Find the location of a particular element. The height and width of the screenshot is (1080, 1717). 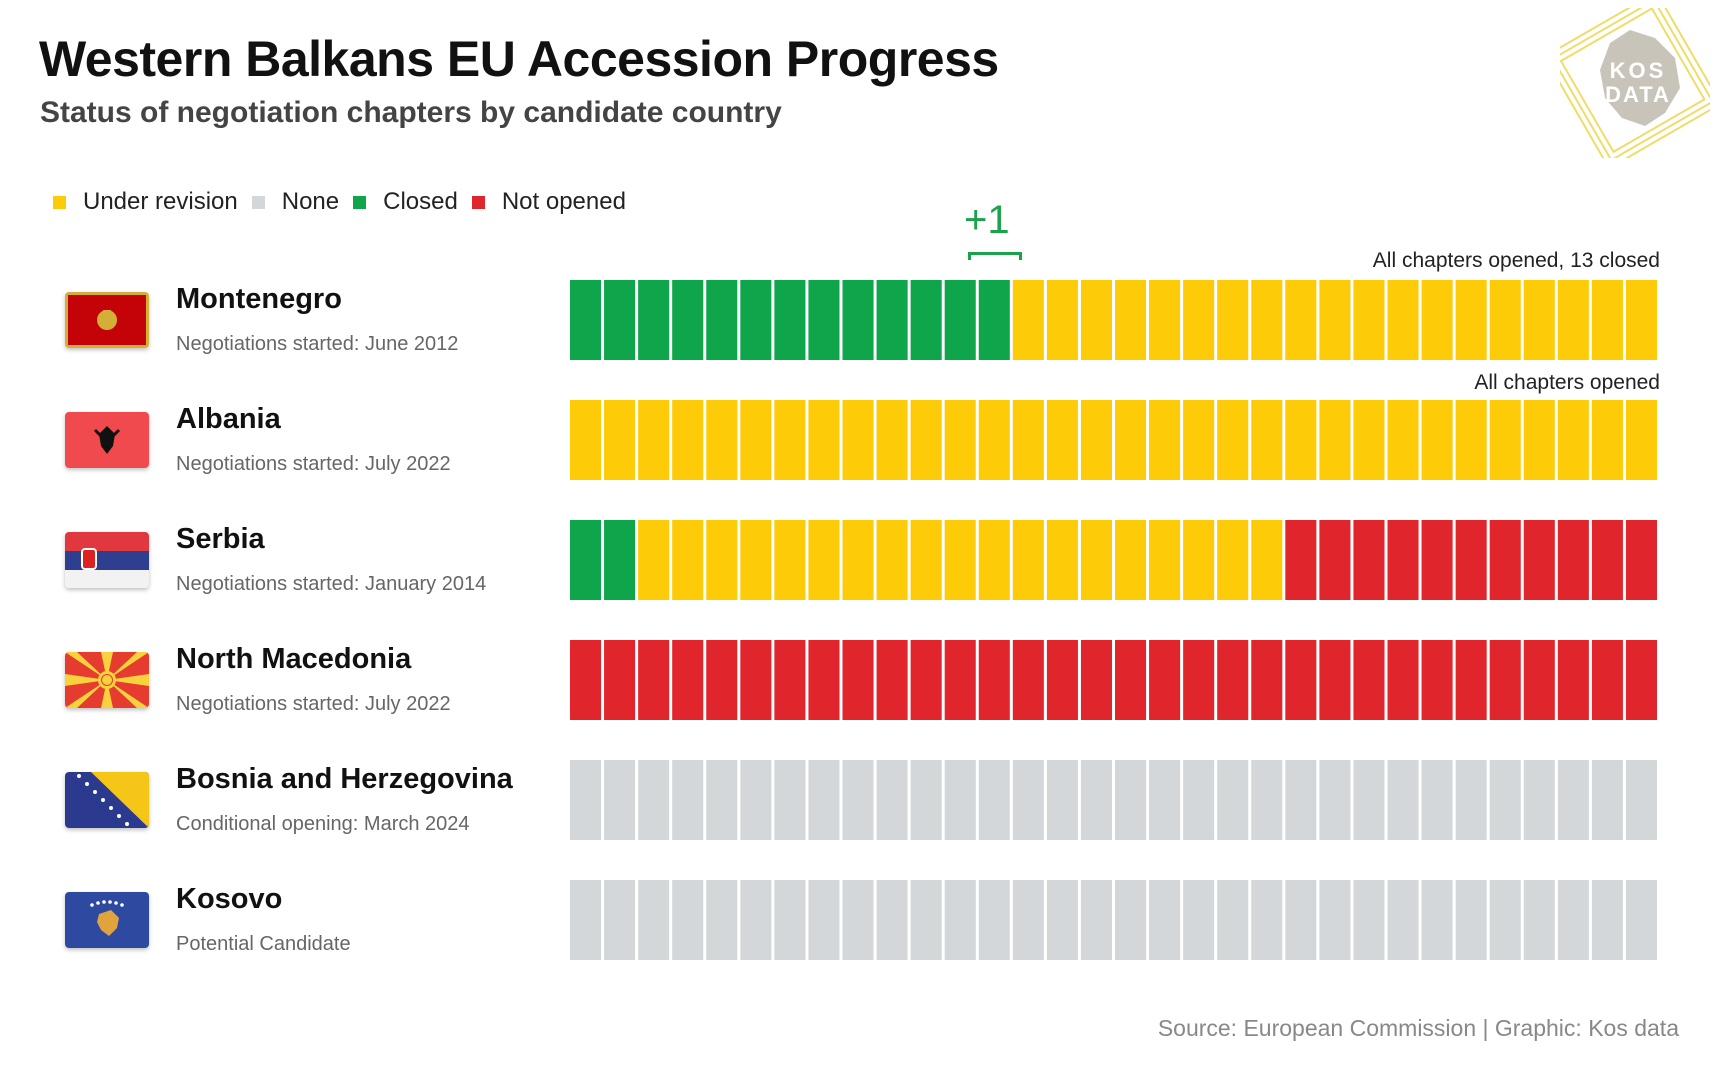

country-name-bosnia-and-herzegovina: Bosnia and Herzegovina is located at coordinates (344, 779).